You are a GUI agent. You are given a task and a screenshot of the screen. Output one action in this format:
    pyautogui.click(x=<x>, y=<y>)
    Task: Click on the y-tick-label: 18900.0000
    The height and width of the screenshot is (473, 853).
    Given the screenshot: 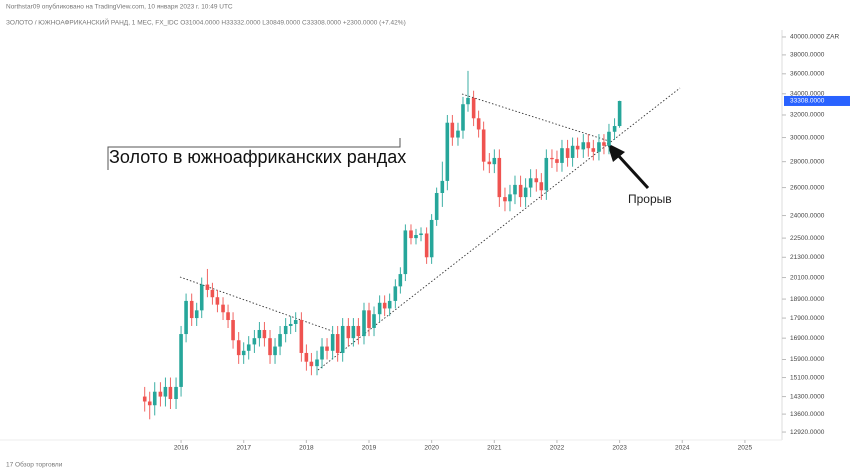 What is the action you would take?
    pyautogui.click(x=807, y=299)
    